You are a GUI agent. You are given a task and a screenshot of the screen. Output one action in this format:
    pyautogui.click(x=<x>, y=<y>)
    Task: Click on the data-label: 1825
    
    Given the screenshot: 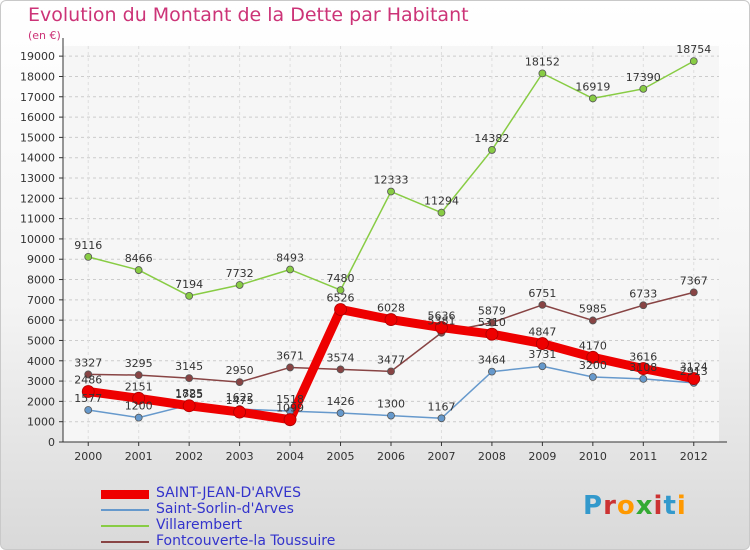 What is the action you would take?
    pyautogui.click(x=189, y=393)
    